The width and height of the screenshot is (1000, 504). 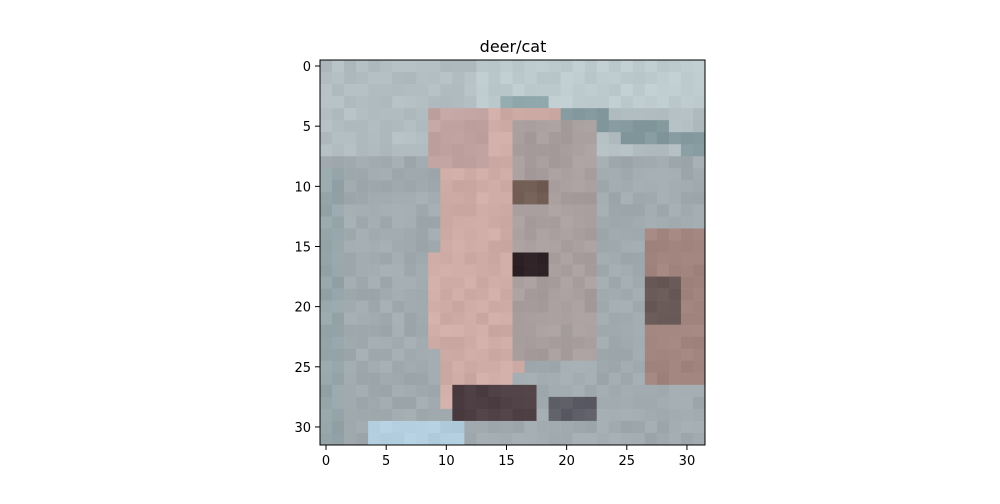 What do you see at coordinates (627, 461) in the screenshot?
I see `x-tick-label: 25` at bounding box center [627, 461].